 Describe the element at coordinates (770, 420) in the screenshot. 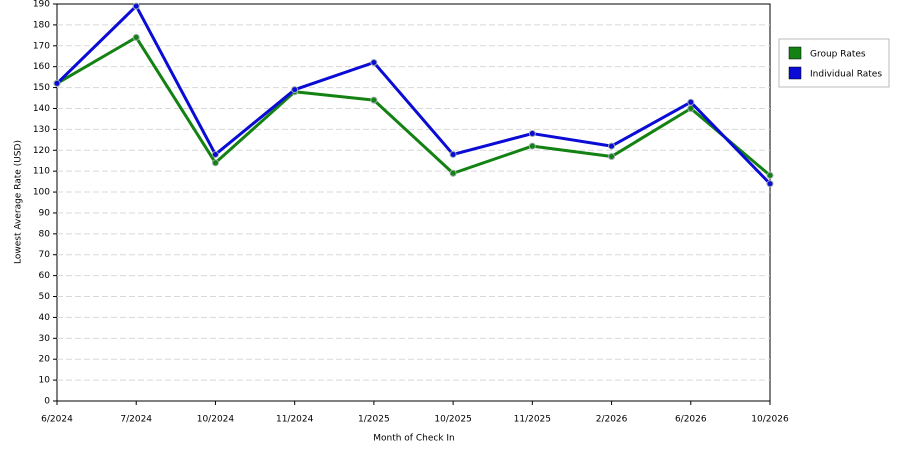

I see `x-tick-label: 10/2026` at that location.